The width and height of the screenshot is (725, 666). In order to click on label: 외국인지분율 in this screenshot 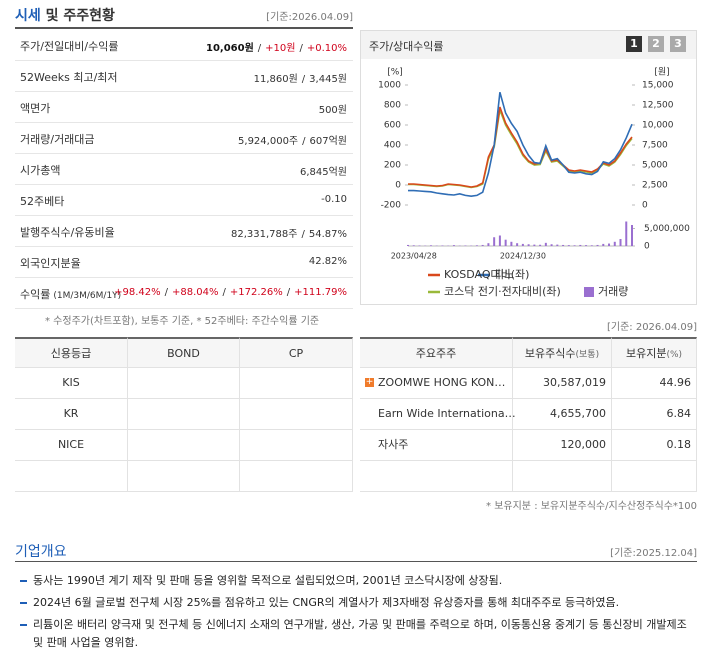, I will do `click(50, 263)`.